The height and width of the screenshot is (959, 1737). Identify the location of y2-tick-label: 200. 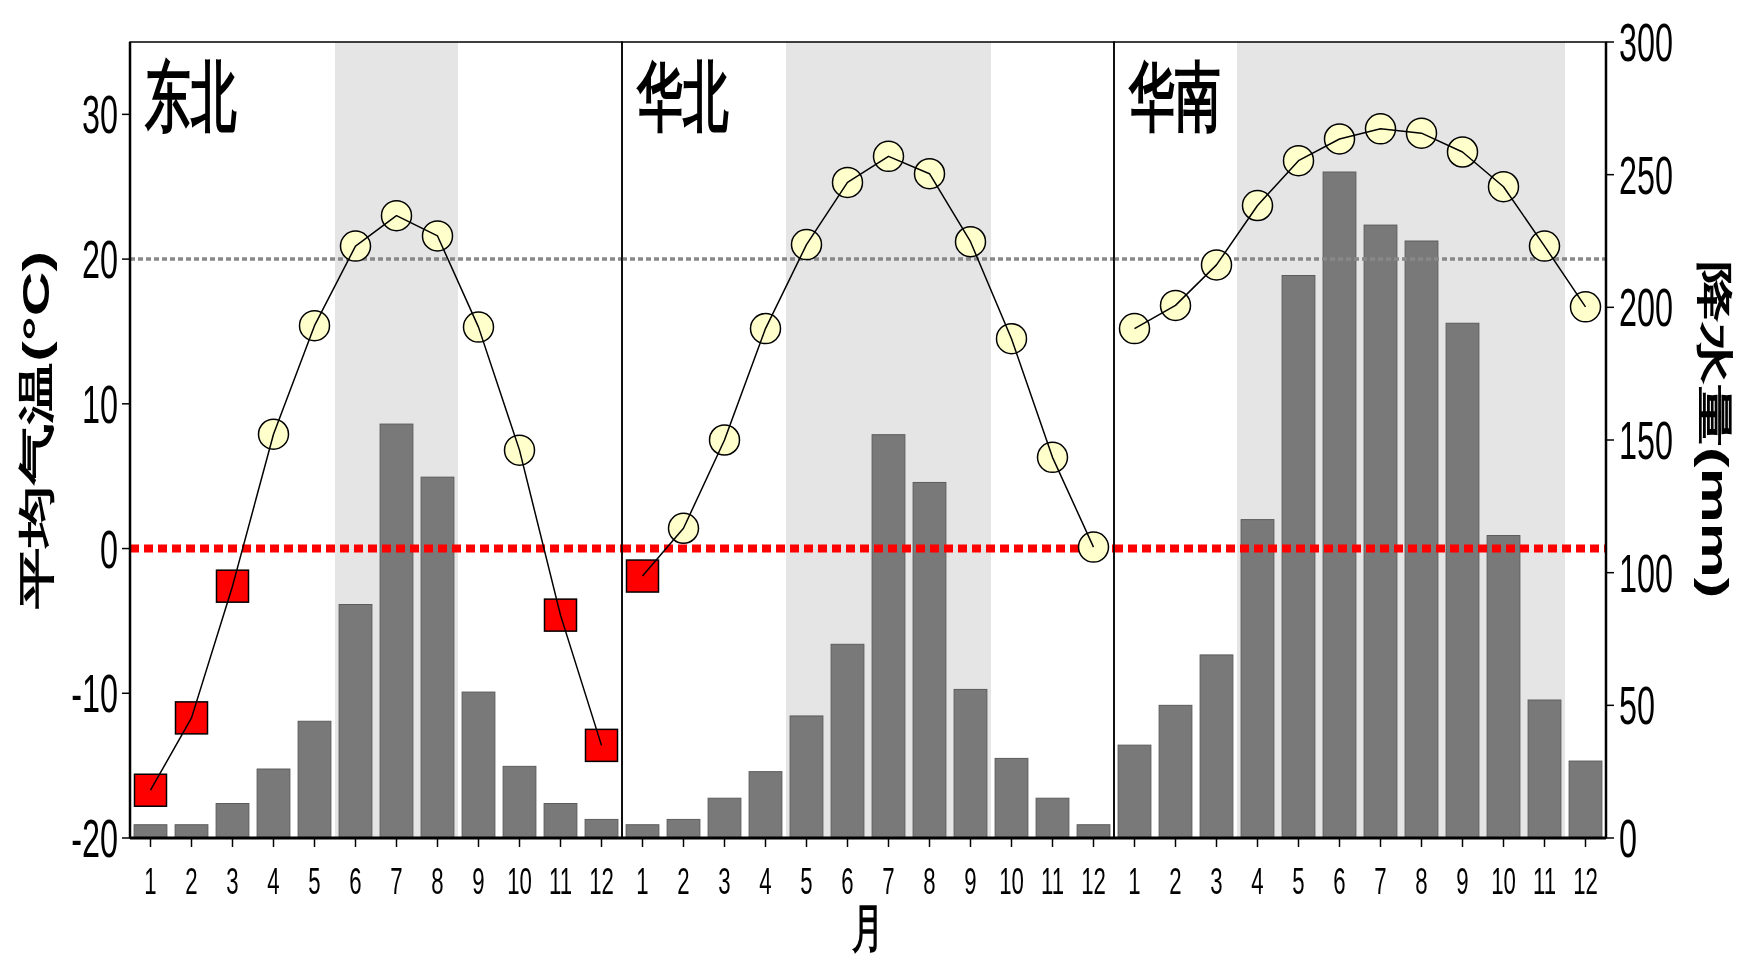
(1646, 307).